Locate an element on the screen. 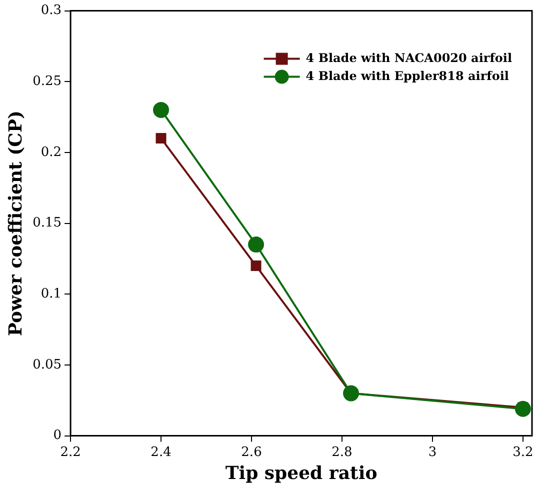  x-tick-label: 3.2 is located at coordinates (523, 452).